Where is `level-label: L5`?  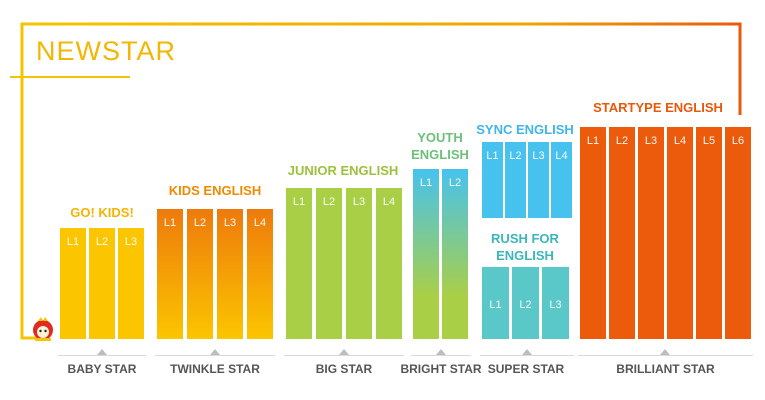 level-label: L5 is located at coordinates (709, 141).